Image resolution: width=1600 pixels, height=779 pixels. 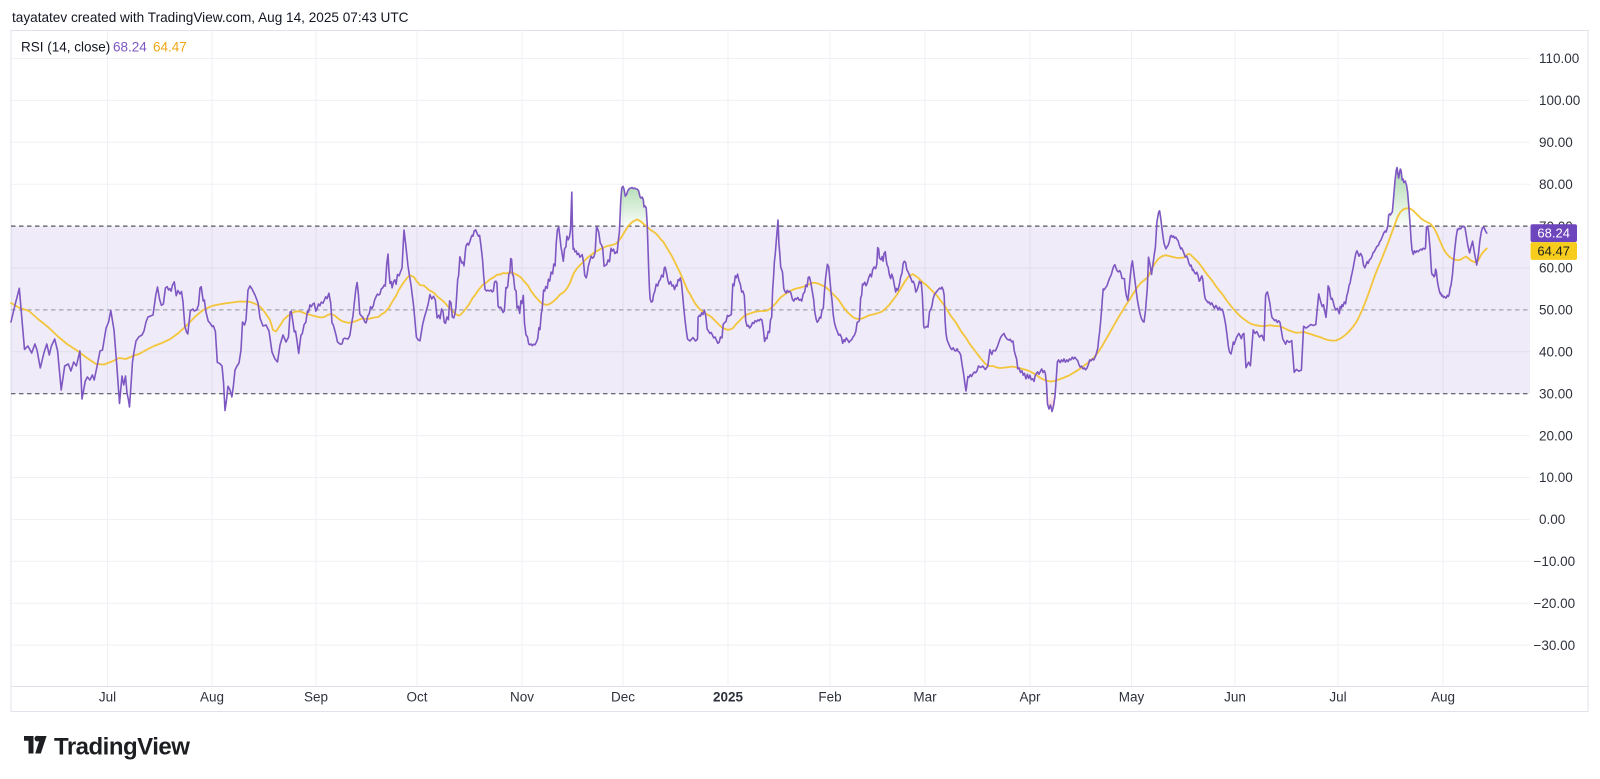 I want to click on svg-text: Nov, so click(x=522, y=697).